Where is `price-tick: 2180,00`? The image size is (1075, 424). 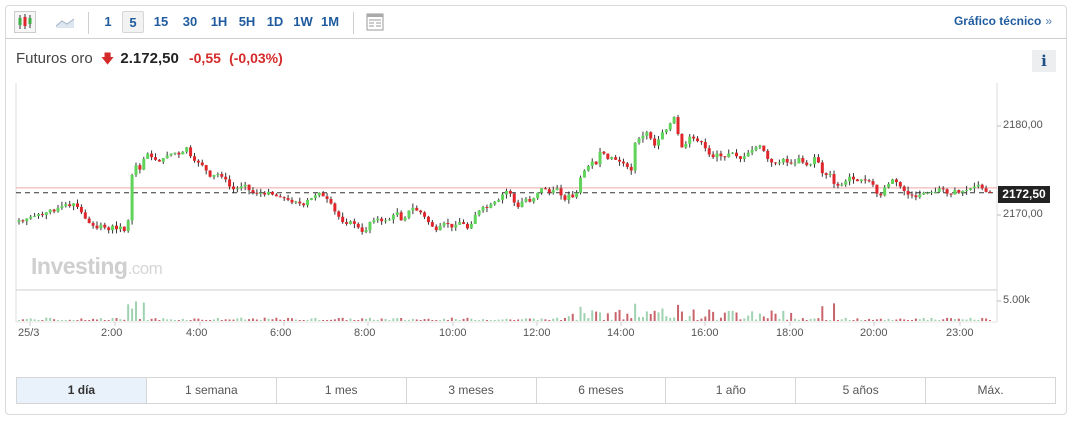
price-tick: 2180,00 is located at coordinates (1023, 125).